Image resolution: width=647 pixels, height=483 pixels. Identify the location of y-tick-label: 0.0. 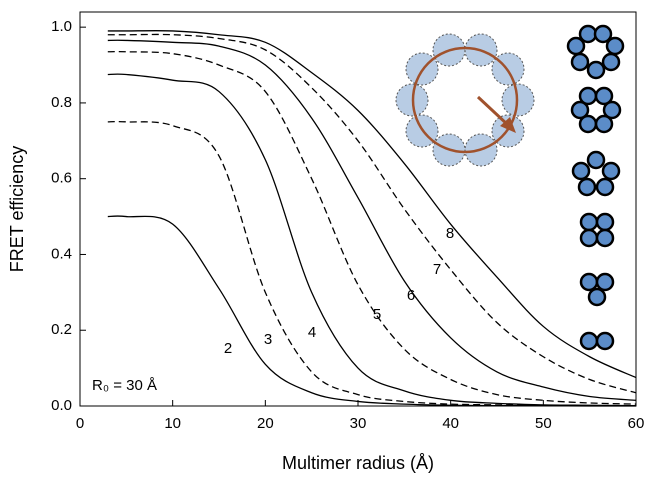
(61, 405).